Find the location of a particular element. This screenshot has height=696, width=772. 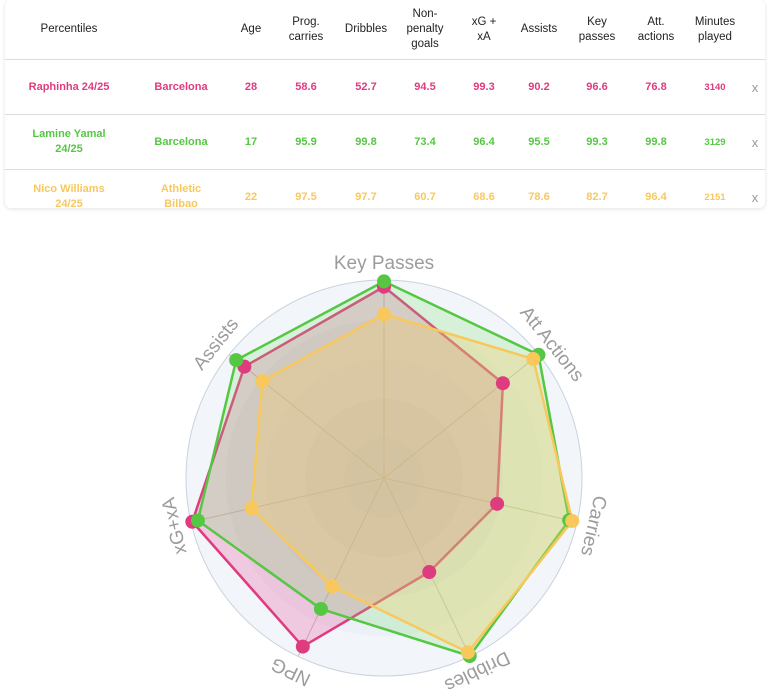

header-prog-carries: Prog. carries is located at coordinates (306, 29).